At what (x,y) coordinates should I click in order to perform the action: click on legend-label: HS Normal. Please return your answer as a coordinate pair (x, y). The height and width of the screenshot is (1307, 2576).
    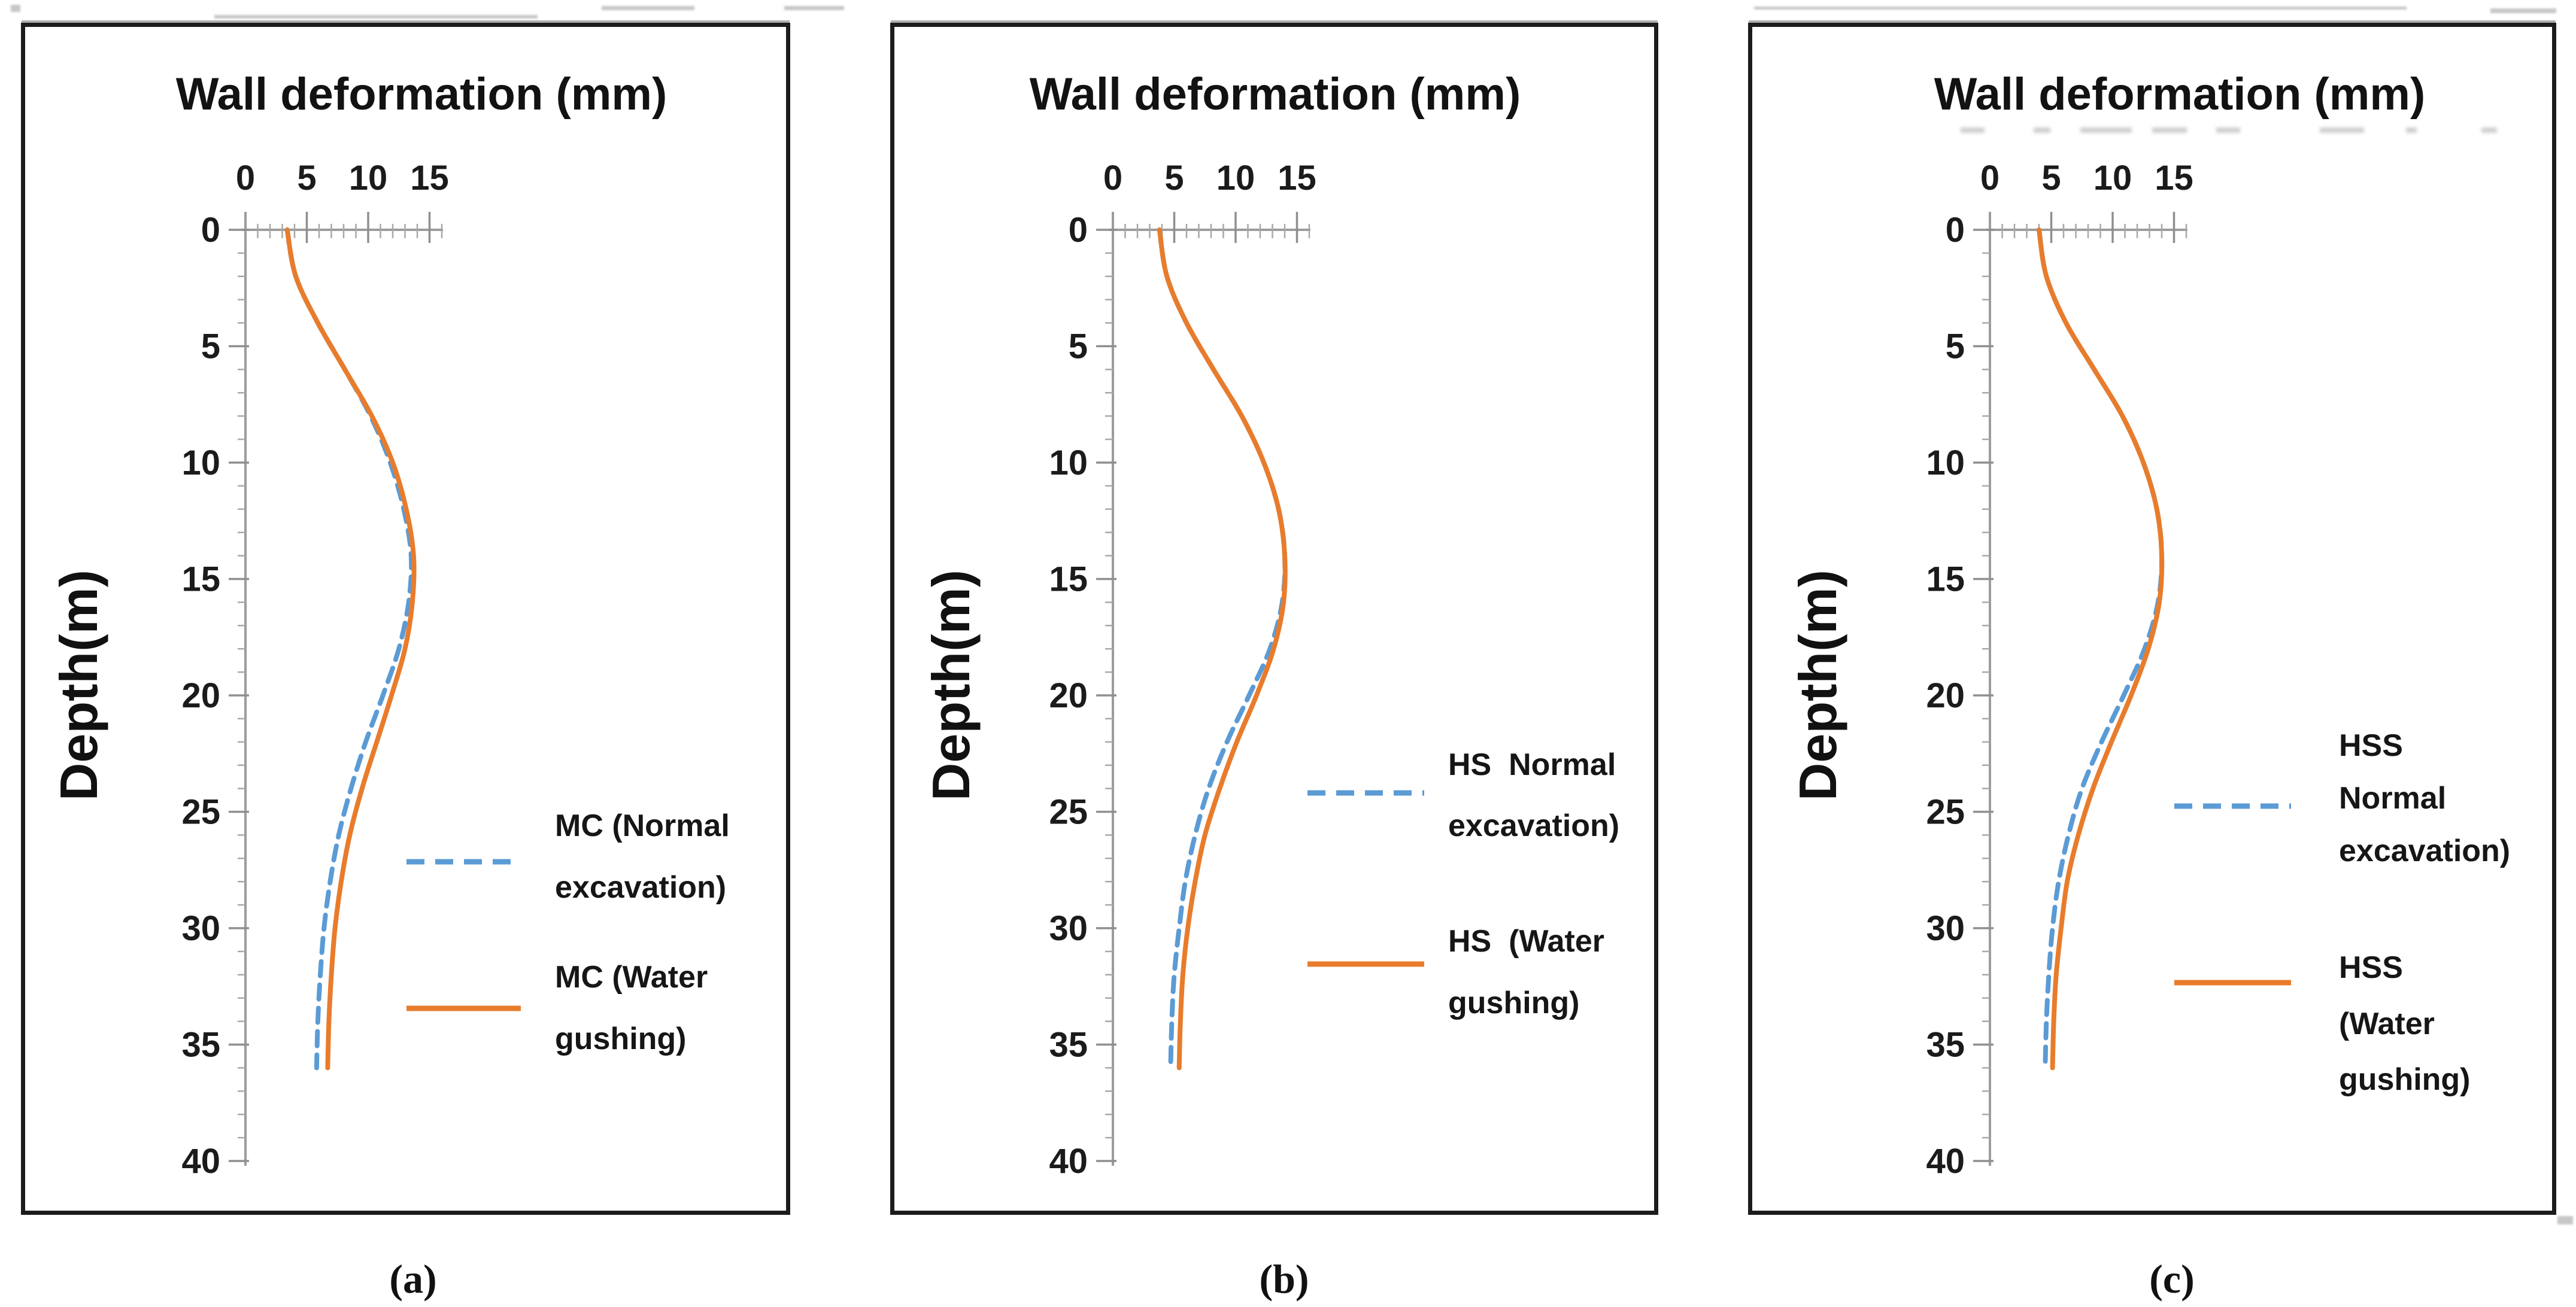
    Looking at the image, I should click on (1532, 764).